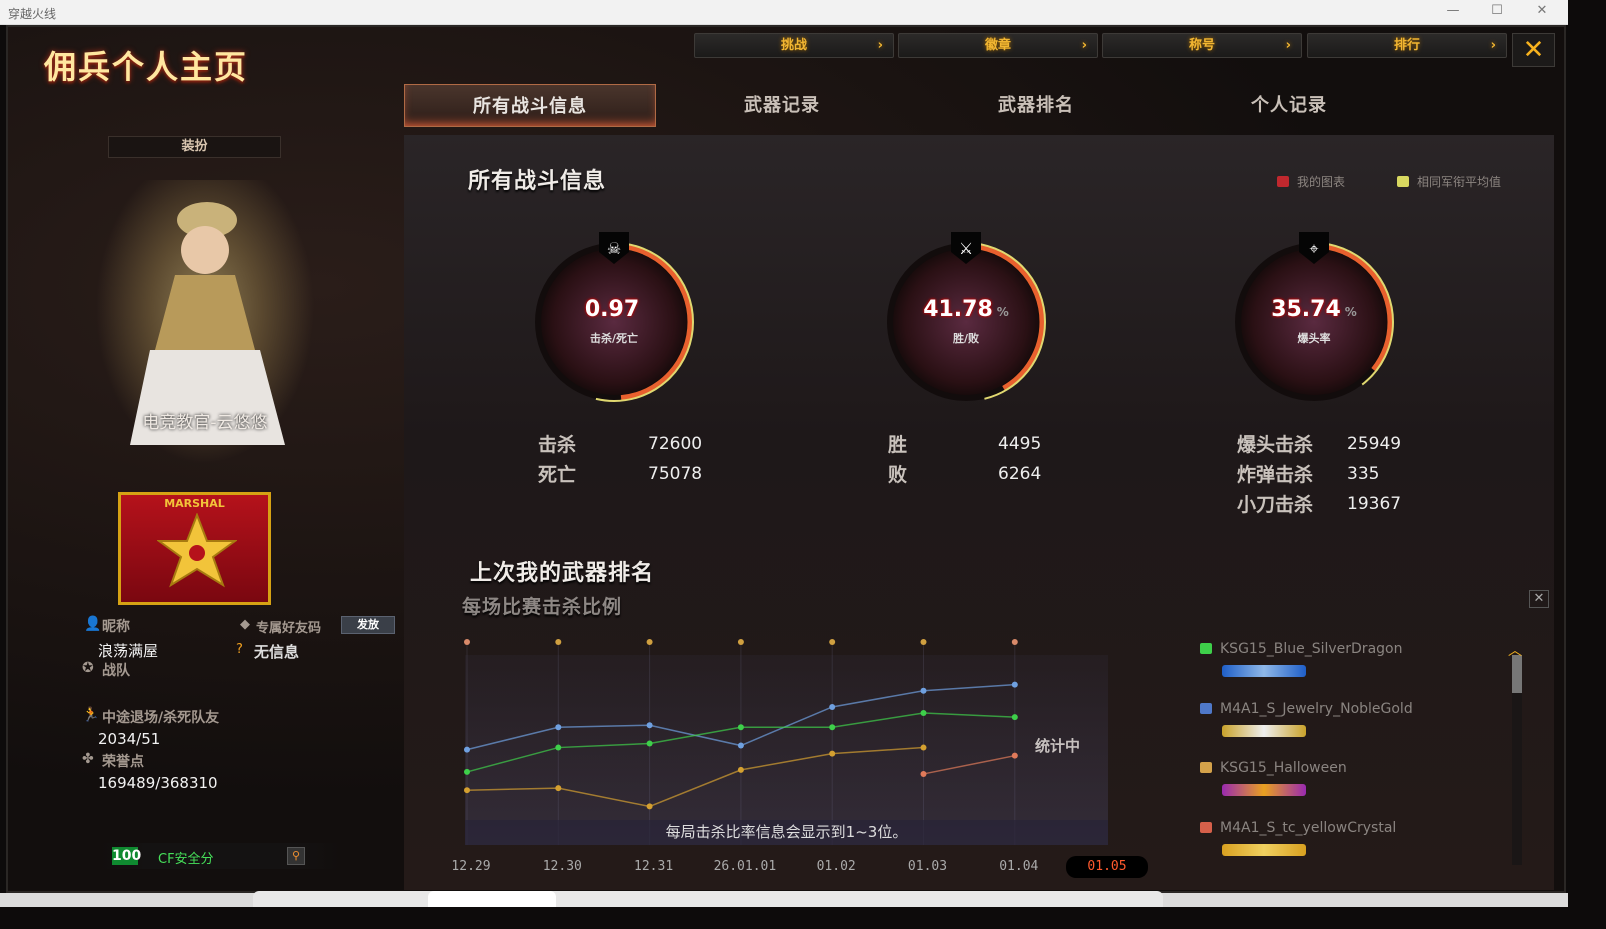  I want to click on search-icon: ⚲, so click(296, 856).